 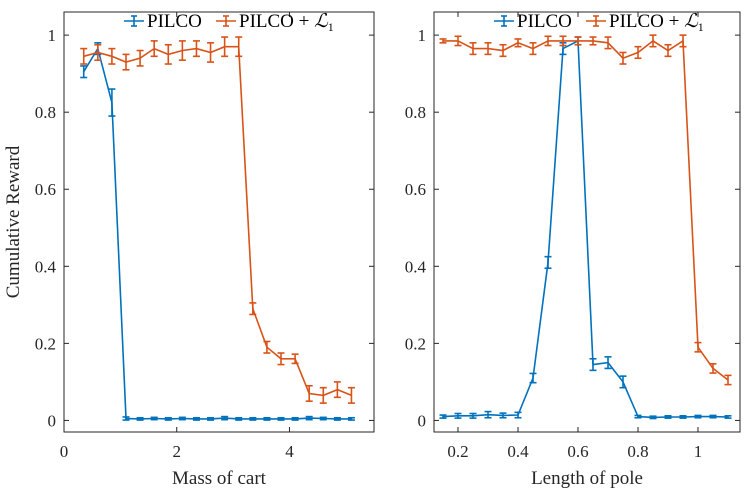 What do you see at coordinates (587, 478) in the screenshot?
I see `x-axis-label: Length of pole` at bounding box center [587, 478].